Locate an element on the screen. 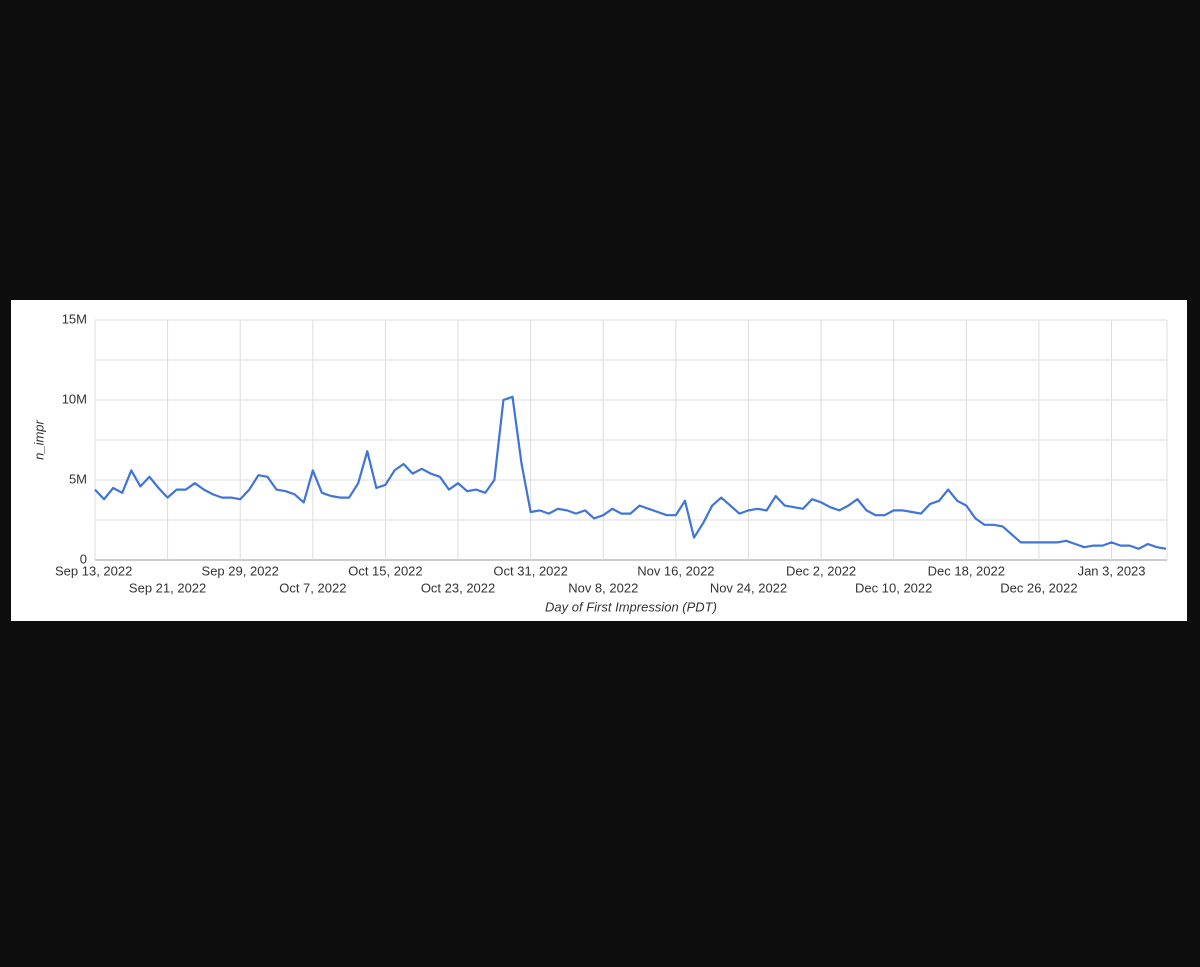 The image size is (1200, 967). x-tick-label: Sep 21, 2022 is located at coordinates (167, 587).